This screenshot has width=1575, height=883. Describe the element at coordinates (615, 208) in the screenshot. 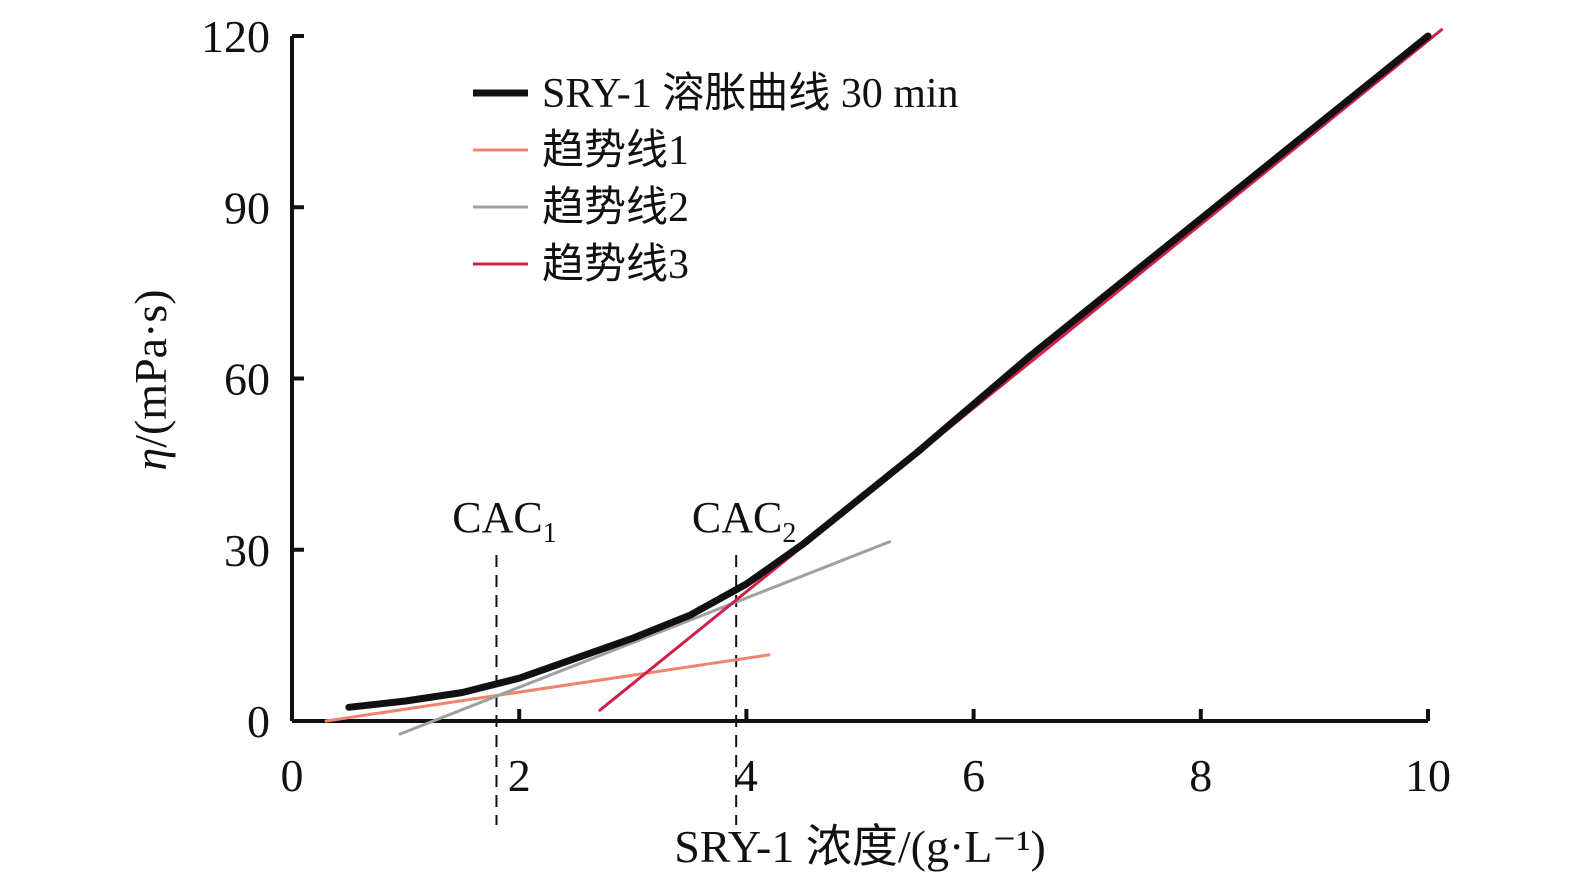

I see `legend-label: 趋势线2` at that location.